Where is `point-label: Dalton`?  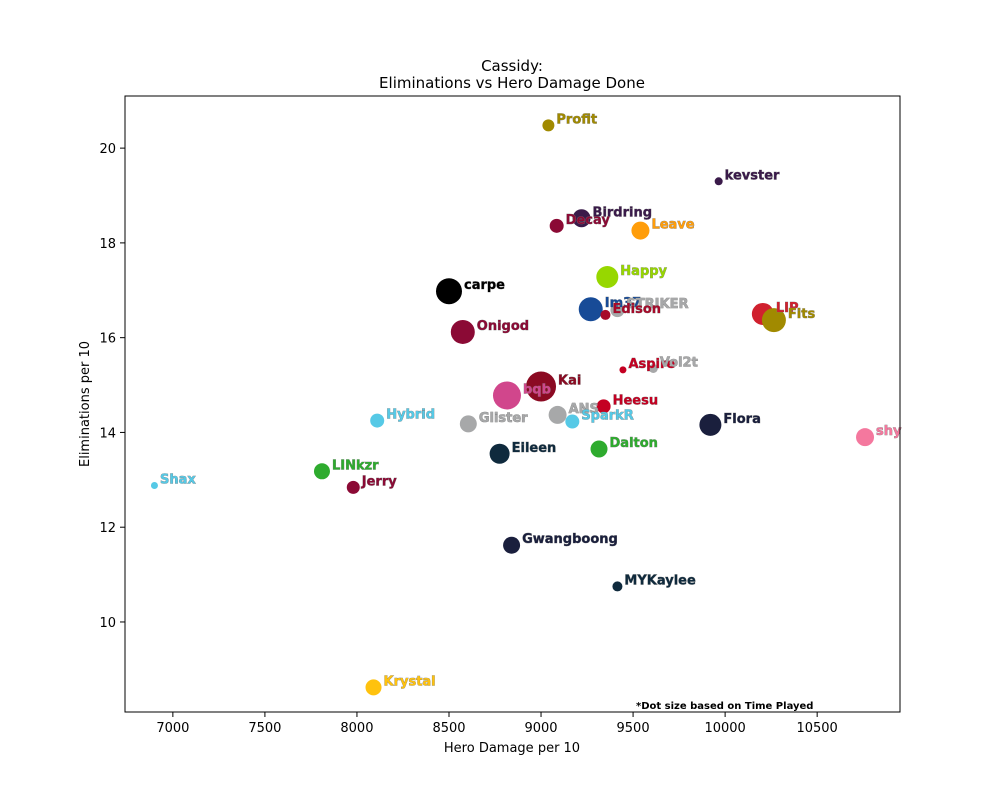
point-label: Dalton is located at coordinates (634, 443).